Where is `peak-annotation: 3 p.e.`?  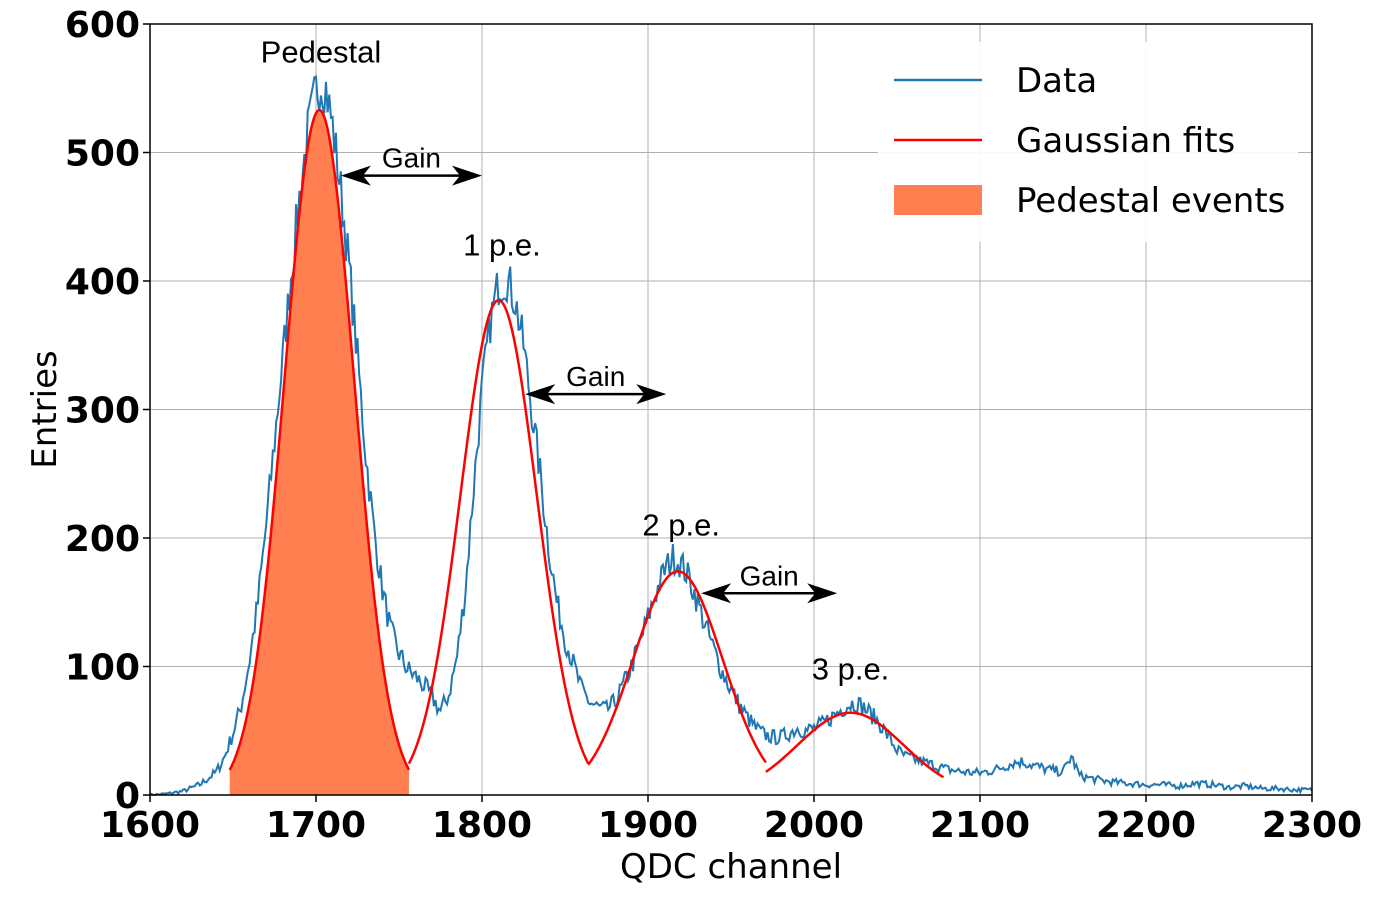 peak-annotation: 3 p.e. is located at coordinates (851, 668).